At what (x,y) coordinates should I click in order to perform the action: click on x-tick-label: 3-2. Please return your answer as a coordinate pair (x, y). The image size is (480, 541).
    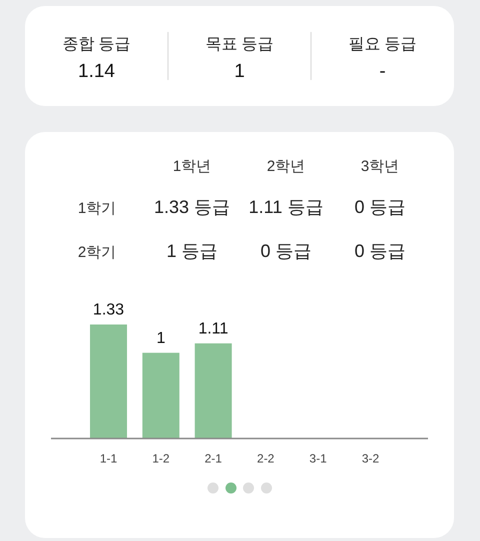
    Looking at the image, I should click on (371, 459).